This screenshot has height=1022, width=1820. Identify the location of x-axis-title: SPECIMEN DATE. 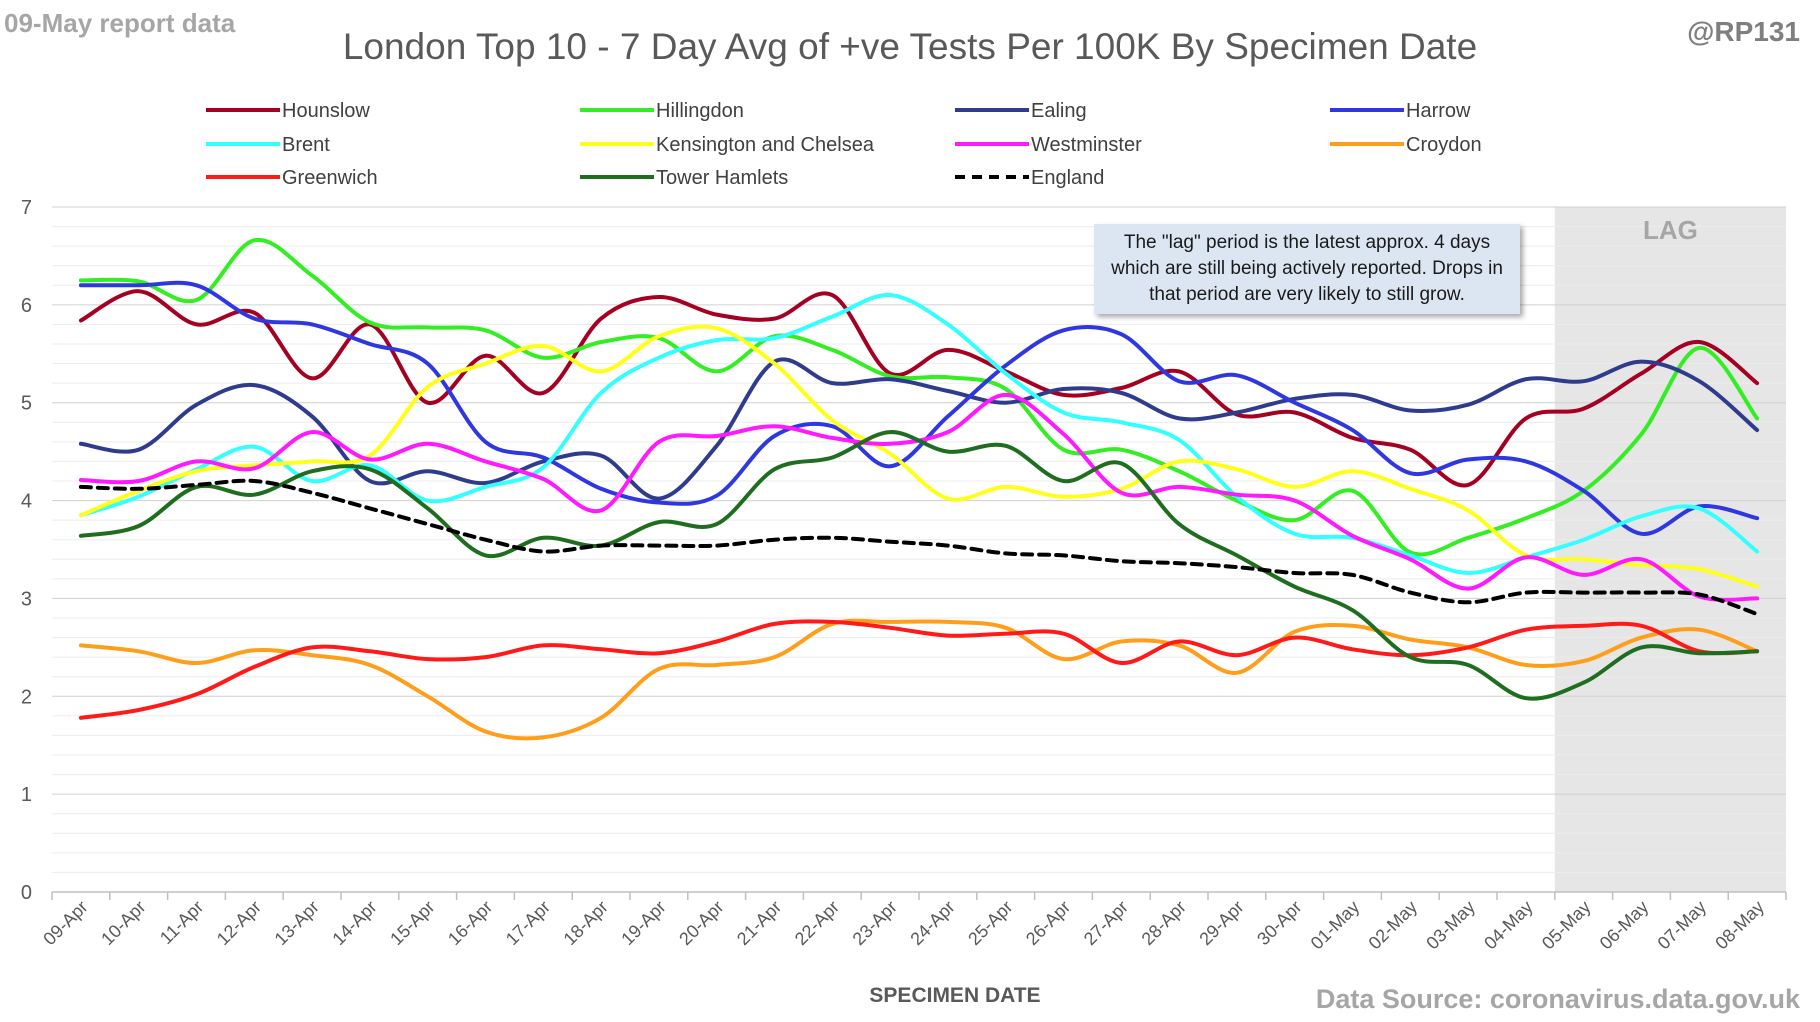
(955, 995).